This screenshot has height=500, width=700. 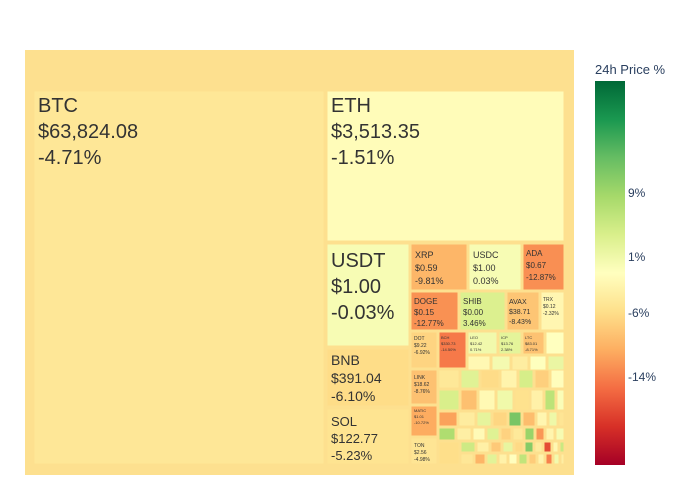 What do you see at coordinates (448, 343) in the screenshot?
I see `tile-label-bch: BCH $330.73 -14.50%` at bounding box center [448, 343].